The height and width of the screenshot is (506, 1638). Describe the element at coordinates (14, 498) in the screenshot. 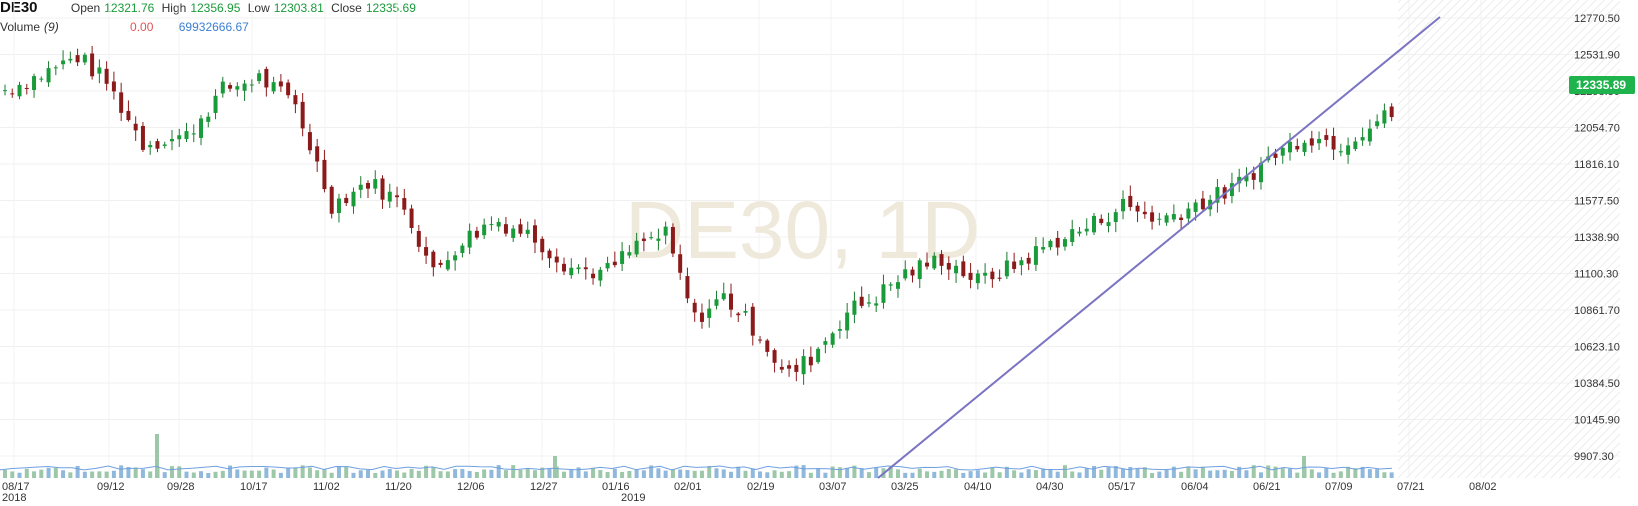

I see `x-year-label: 2018` at that location.